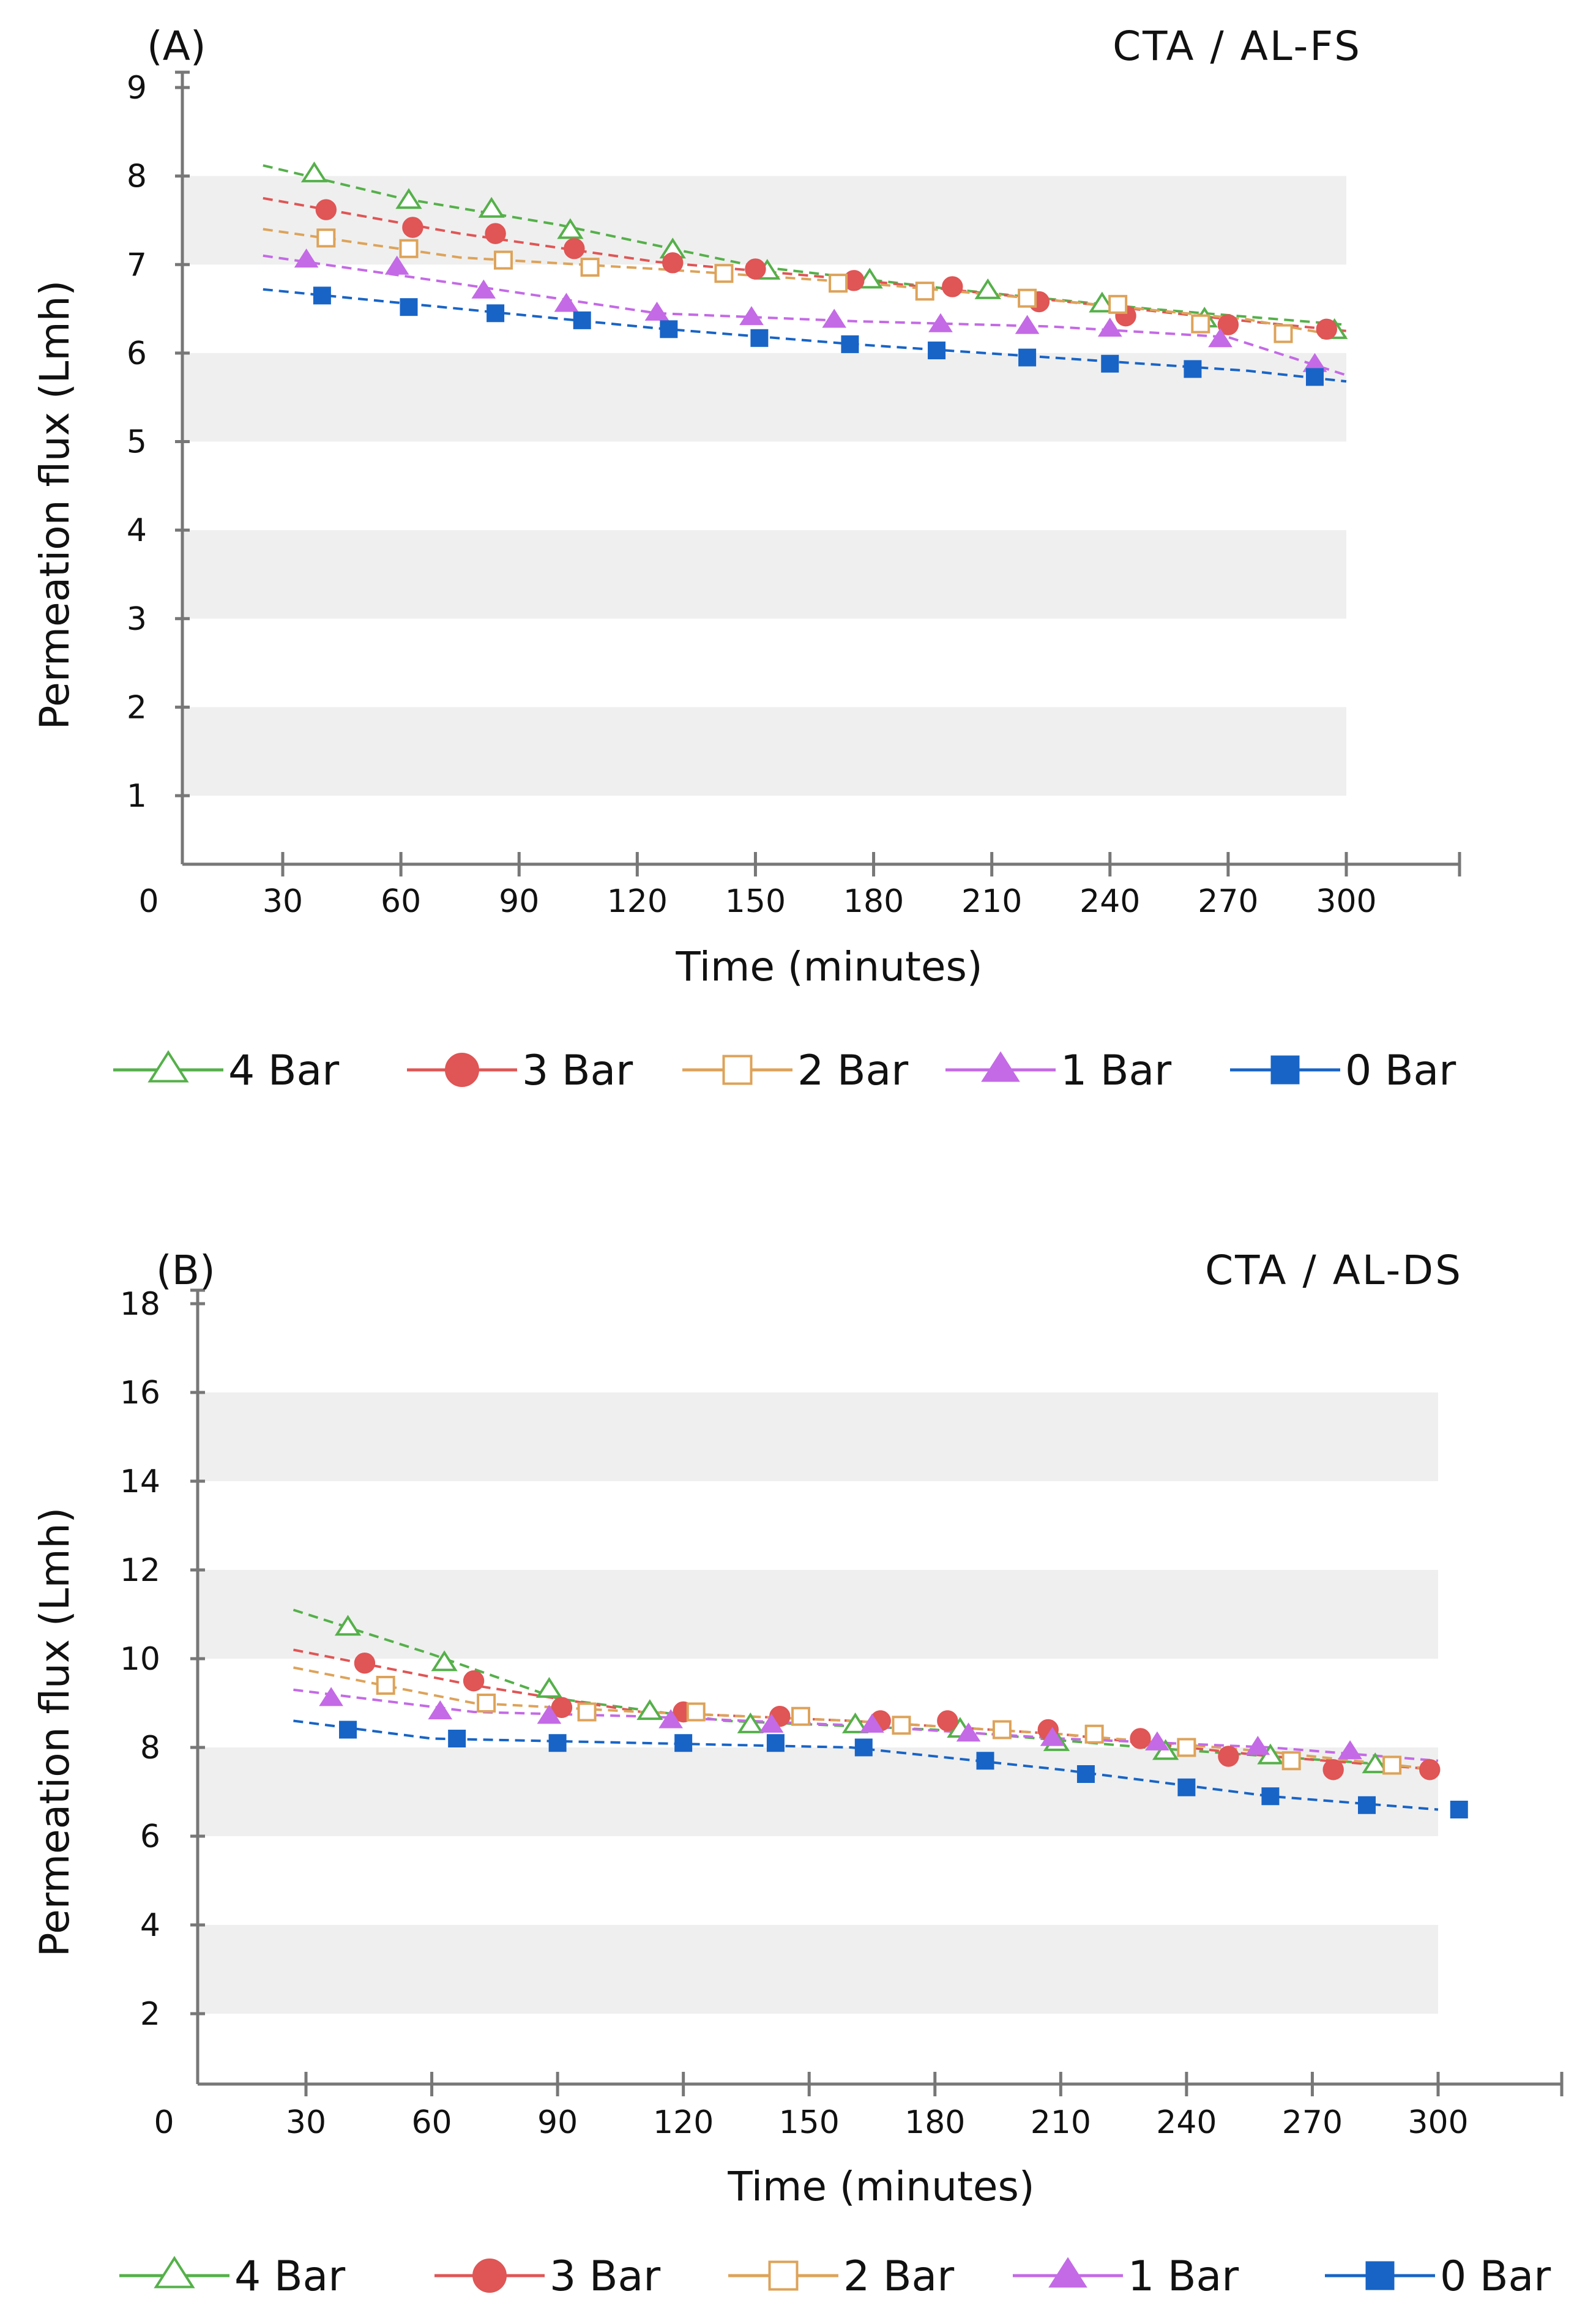  What do you see at coordinates (54, 1733) in the screenshot?
I see `panel-b-y-axis-title: Permeation flux (Lmh)` at bounding box center [54, 1733].